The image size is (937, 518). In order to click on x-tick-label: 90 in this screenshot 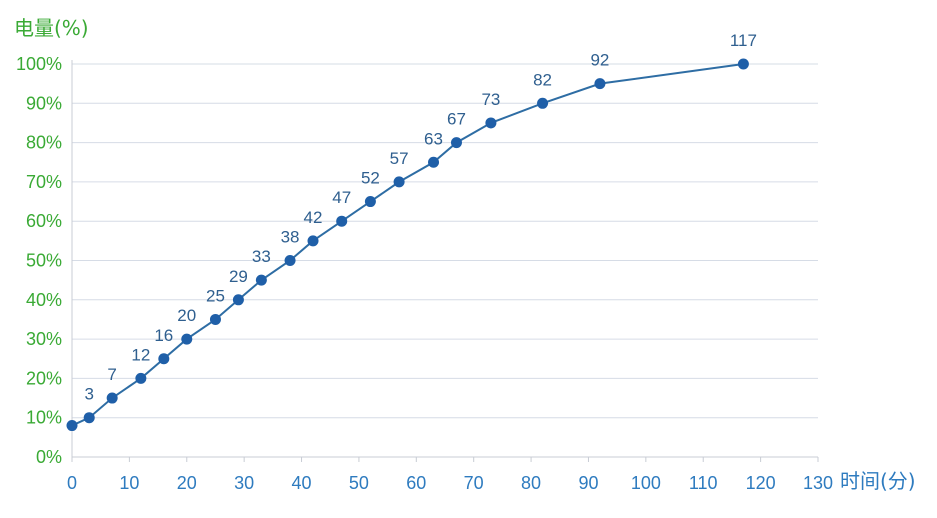, I will do `click(588, 483)`.